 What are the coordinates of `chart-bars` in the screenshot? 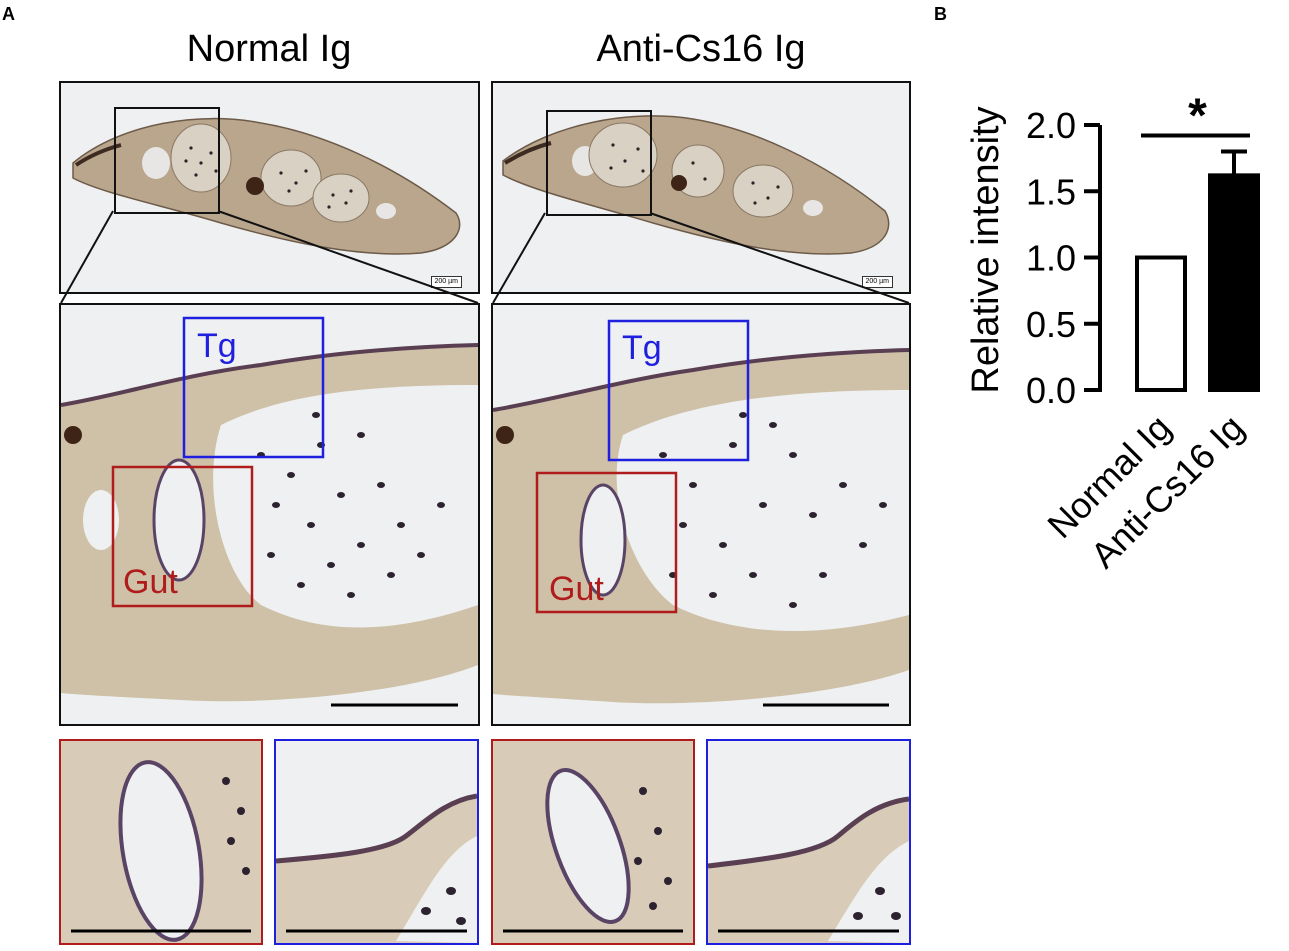 It's located at (1197, 270).